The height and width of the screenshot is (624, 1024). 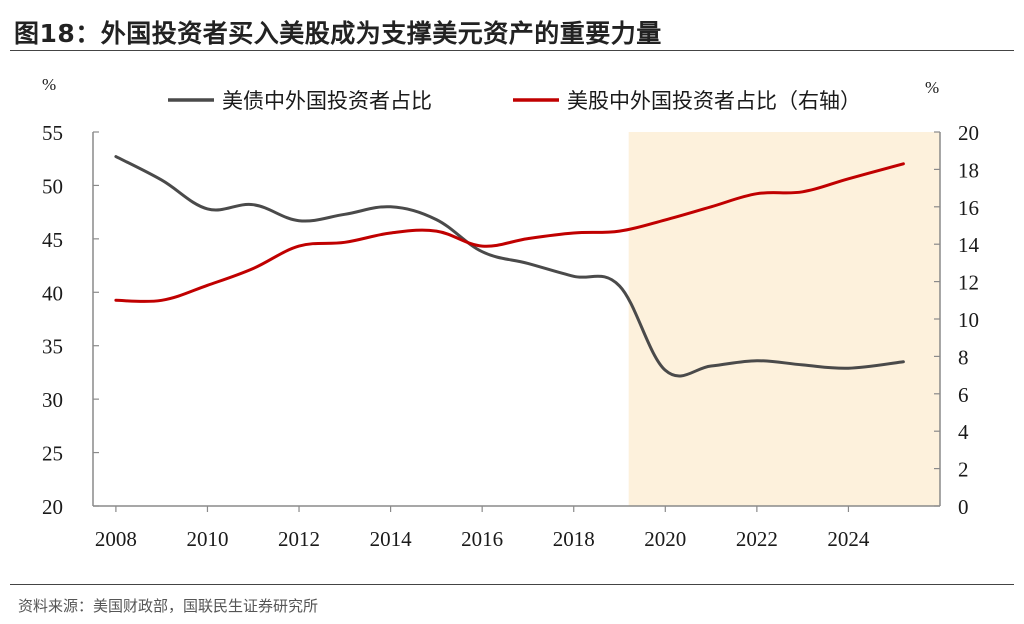 I want to click on right-tick-label: 4, so click(x=963, y=432).